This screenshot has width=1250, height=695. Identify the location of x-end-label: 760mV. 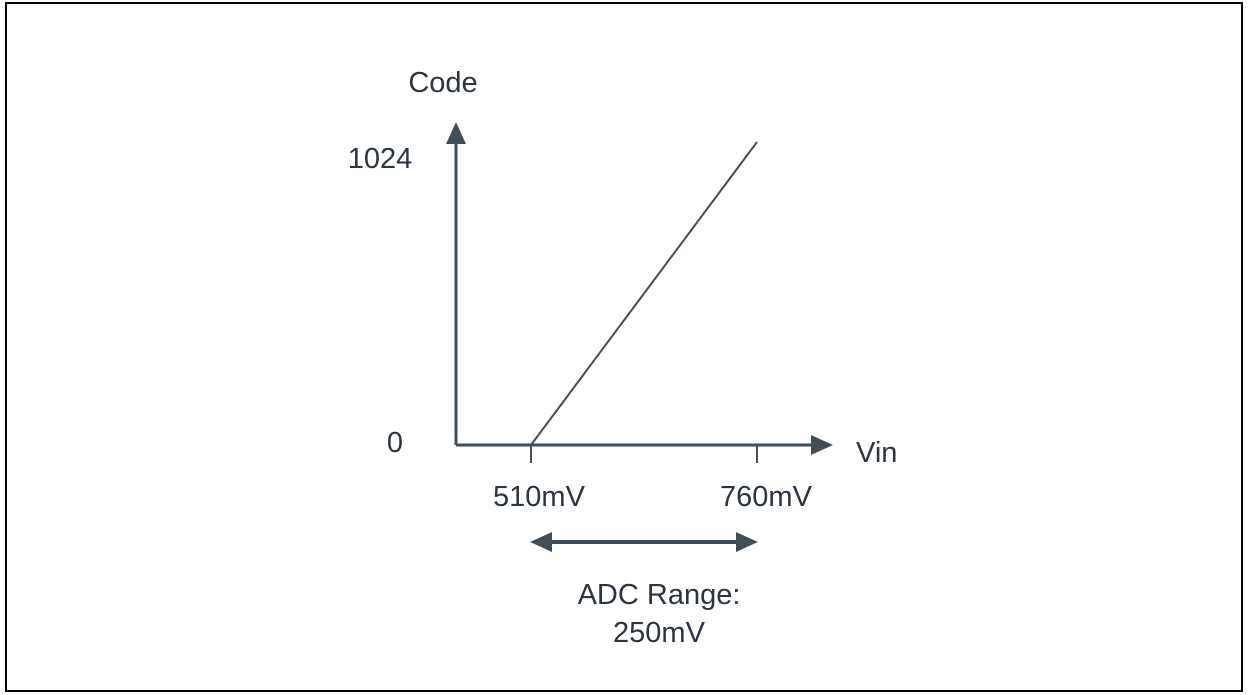
(766, 497).